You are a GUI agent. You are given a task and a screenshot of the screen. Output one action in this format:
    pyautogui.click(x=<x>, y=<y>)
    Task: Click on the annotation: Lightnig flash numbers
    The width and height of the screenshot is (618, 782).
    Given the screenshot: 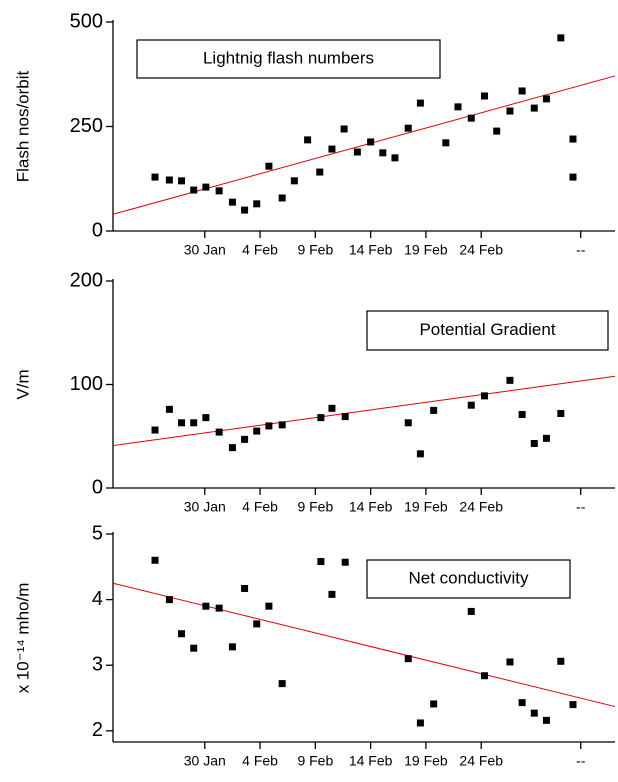 What is the action you would take?
    pyautogui.click(x=288, y=57)
    